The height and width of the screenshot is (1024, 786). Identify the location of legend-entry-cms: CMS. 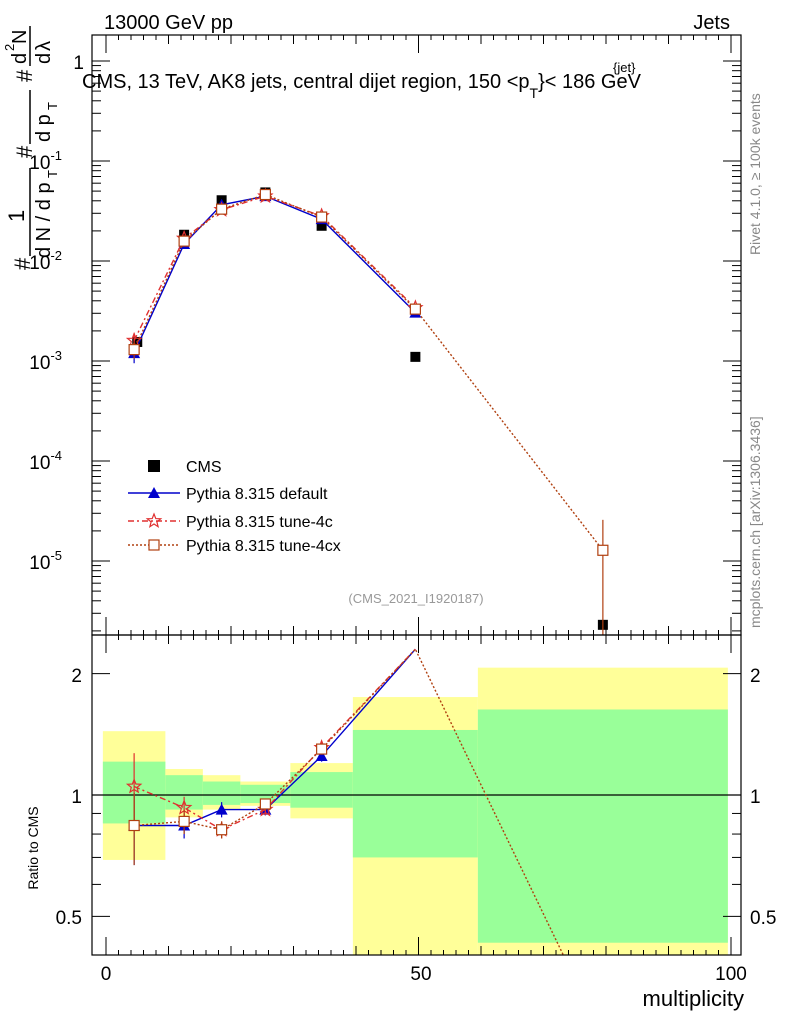
(185, 467).